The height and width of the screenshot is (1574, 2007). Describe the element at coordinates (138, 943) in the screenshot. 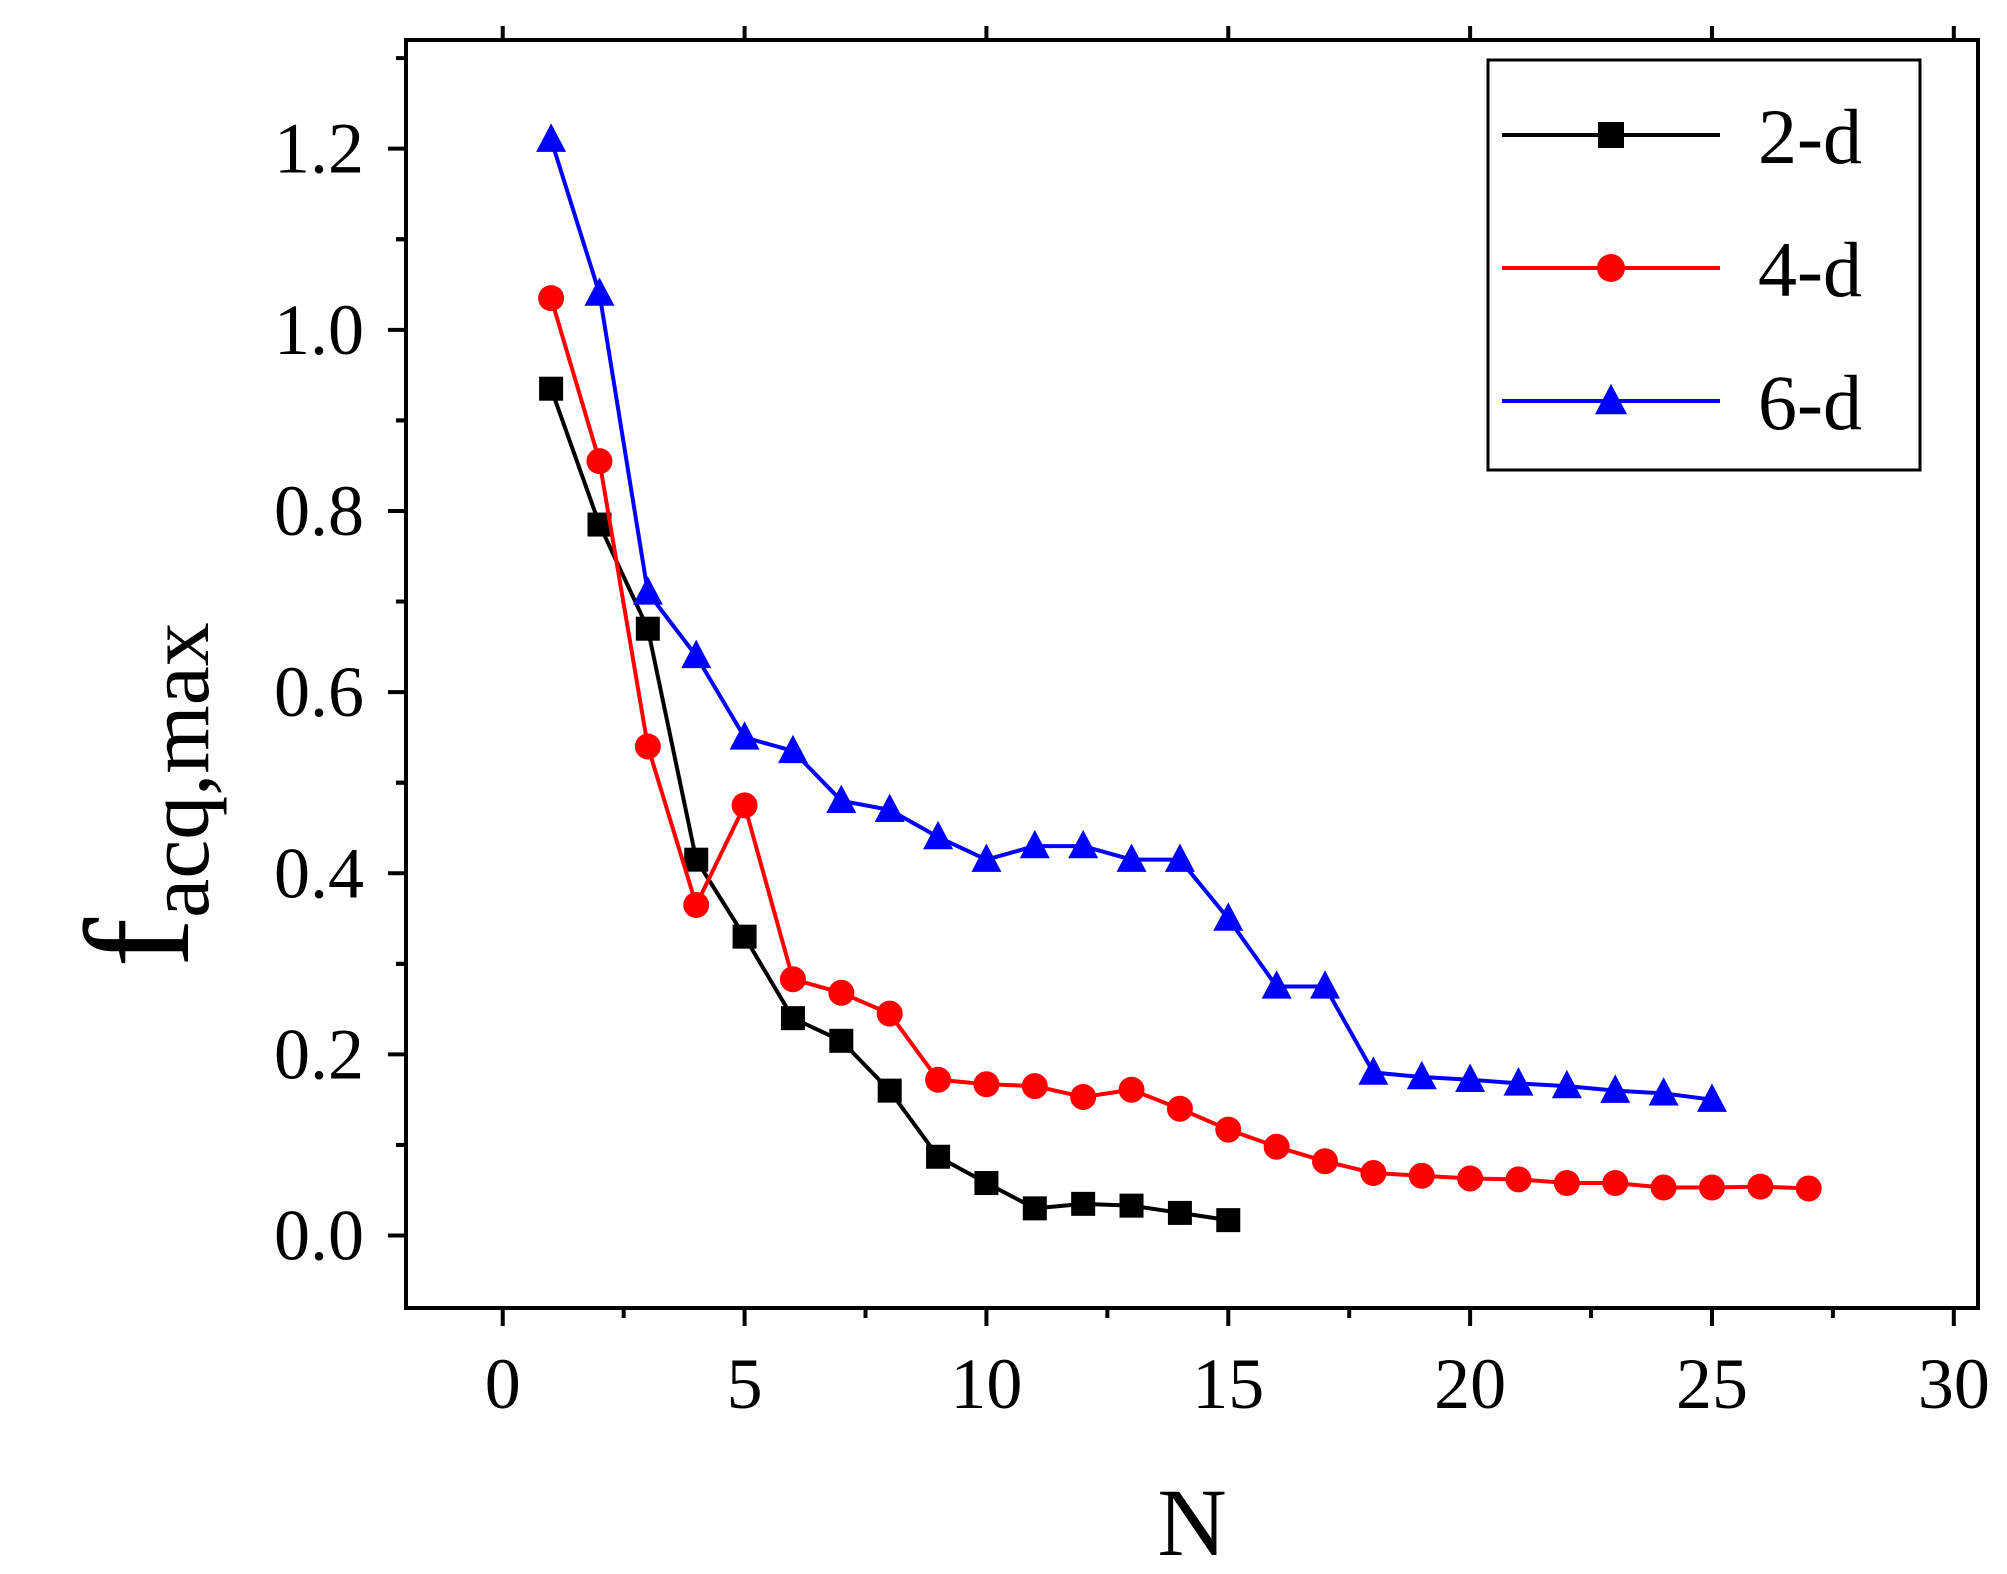

I see `y-axis-title-main: f` at that location.